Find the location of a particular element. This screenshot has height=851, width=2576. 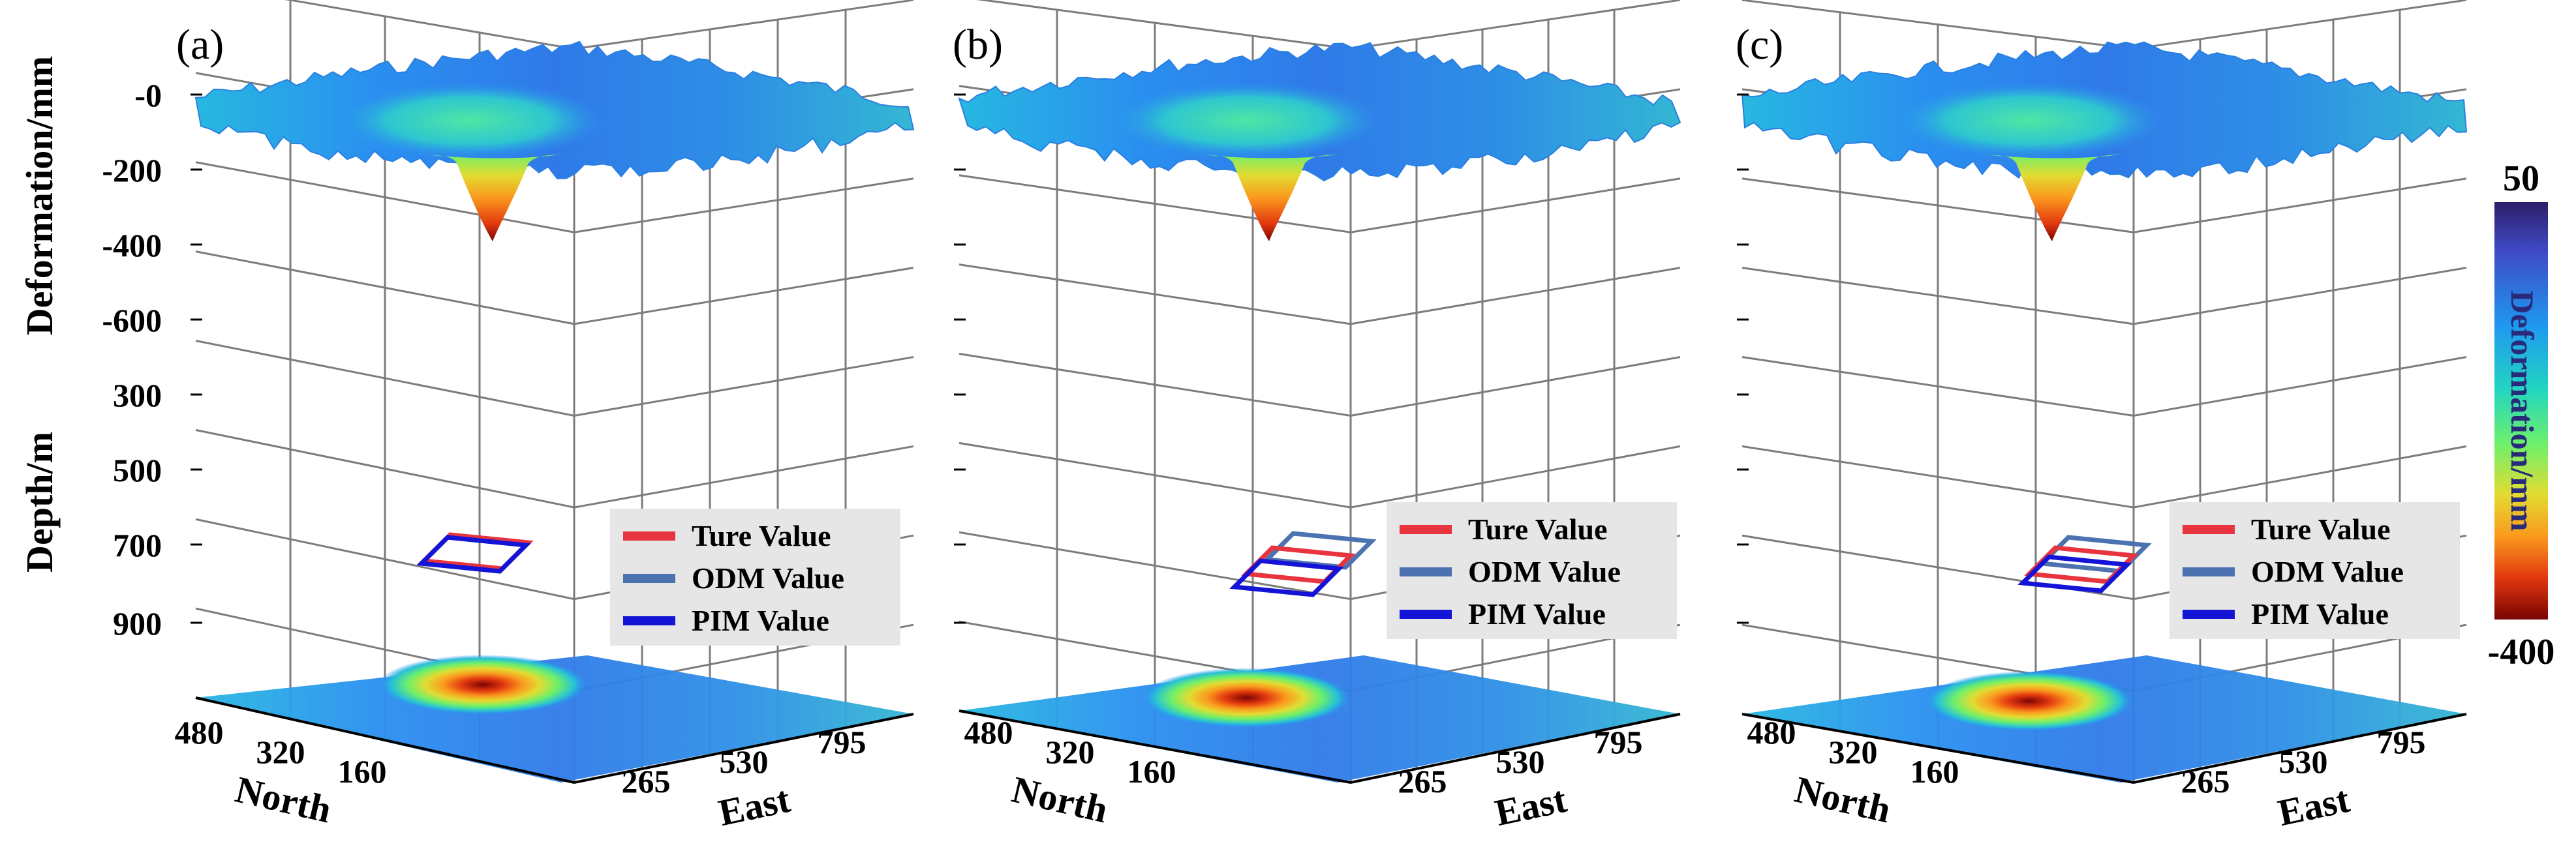

z-tick-label: -400 is located at coordinates (132, 245).